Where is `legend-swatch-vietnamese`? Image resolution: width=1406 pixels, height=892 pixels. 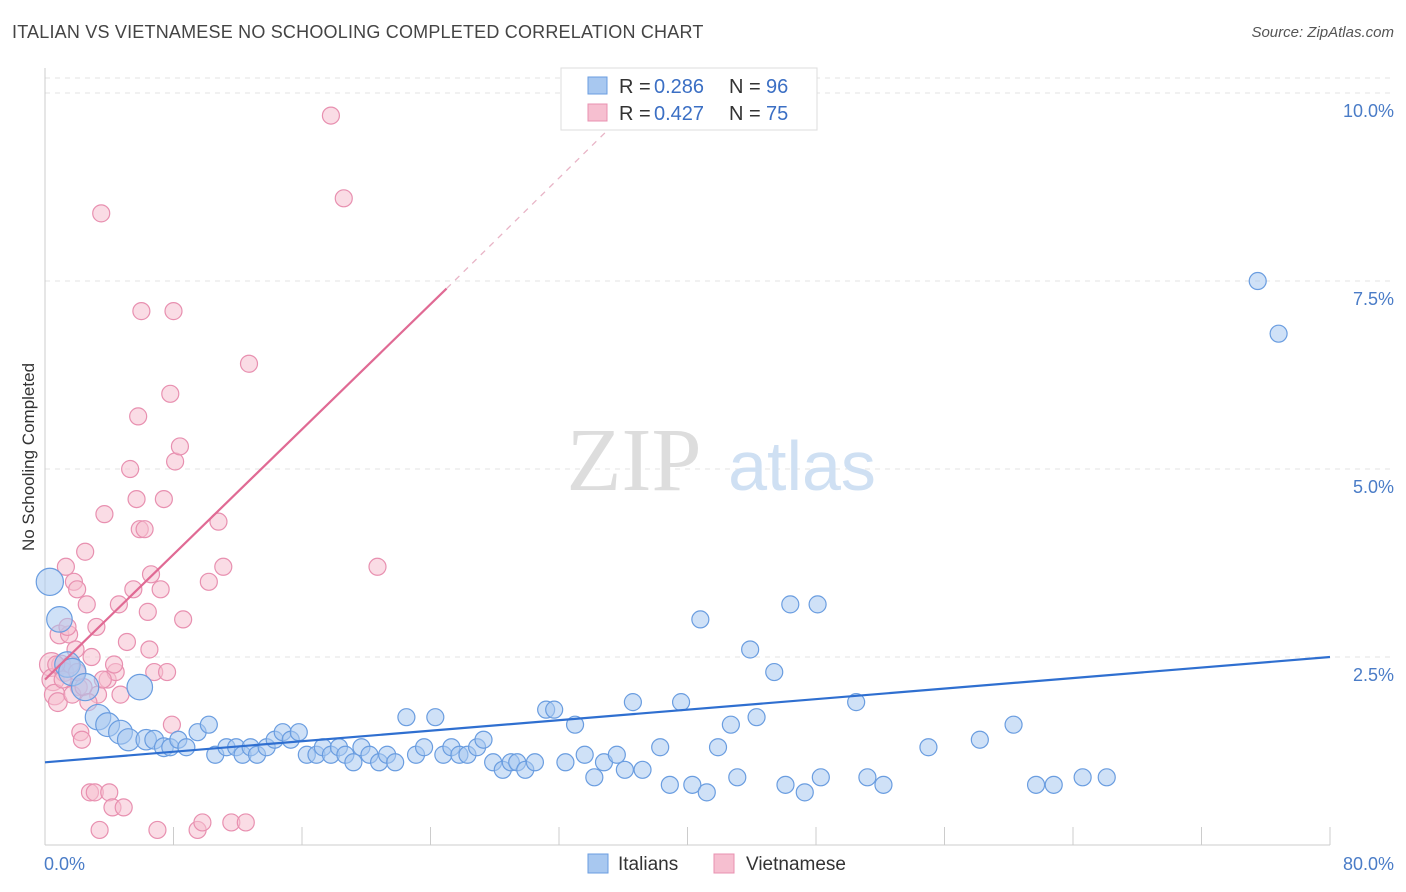
legend-swatch-vietnamese is located at coordinates (597, 112).